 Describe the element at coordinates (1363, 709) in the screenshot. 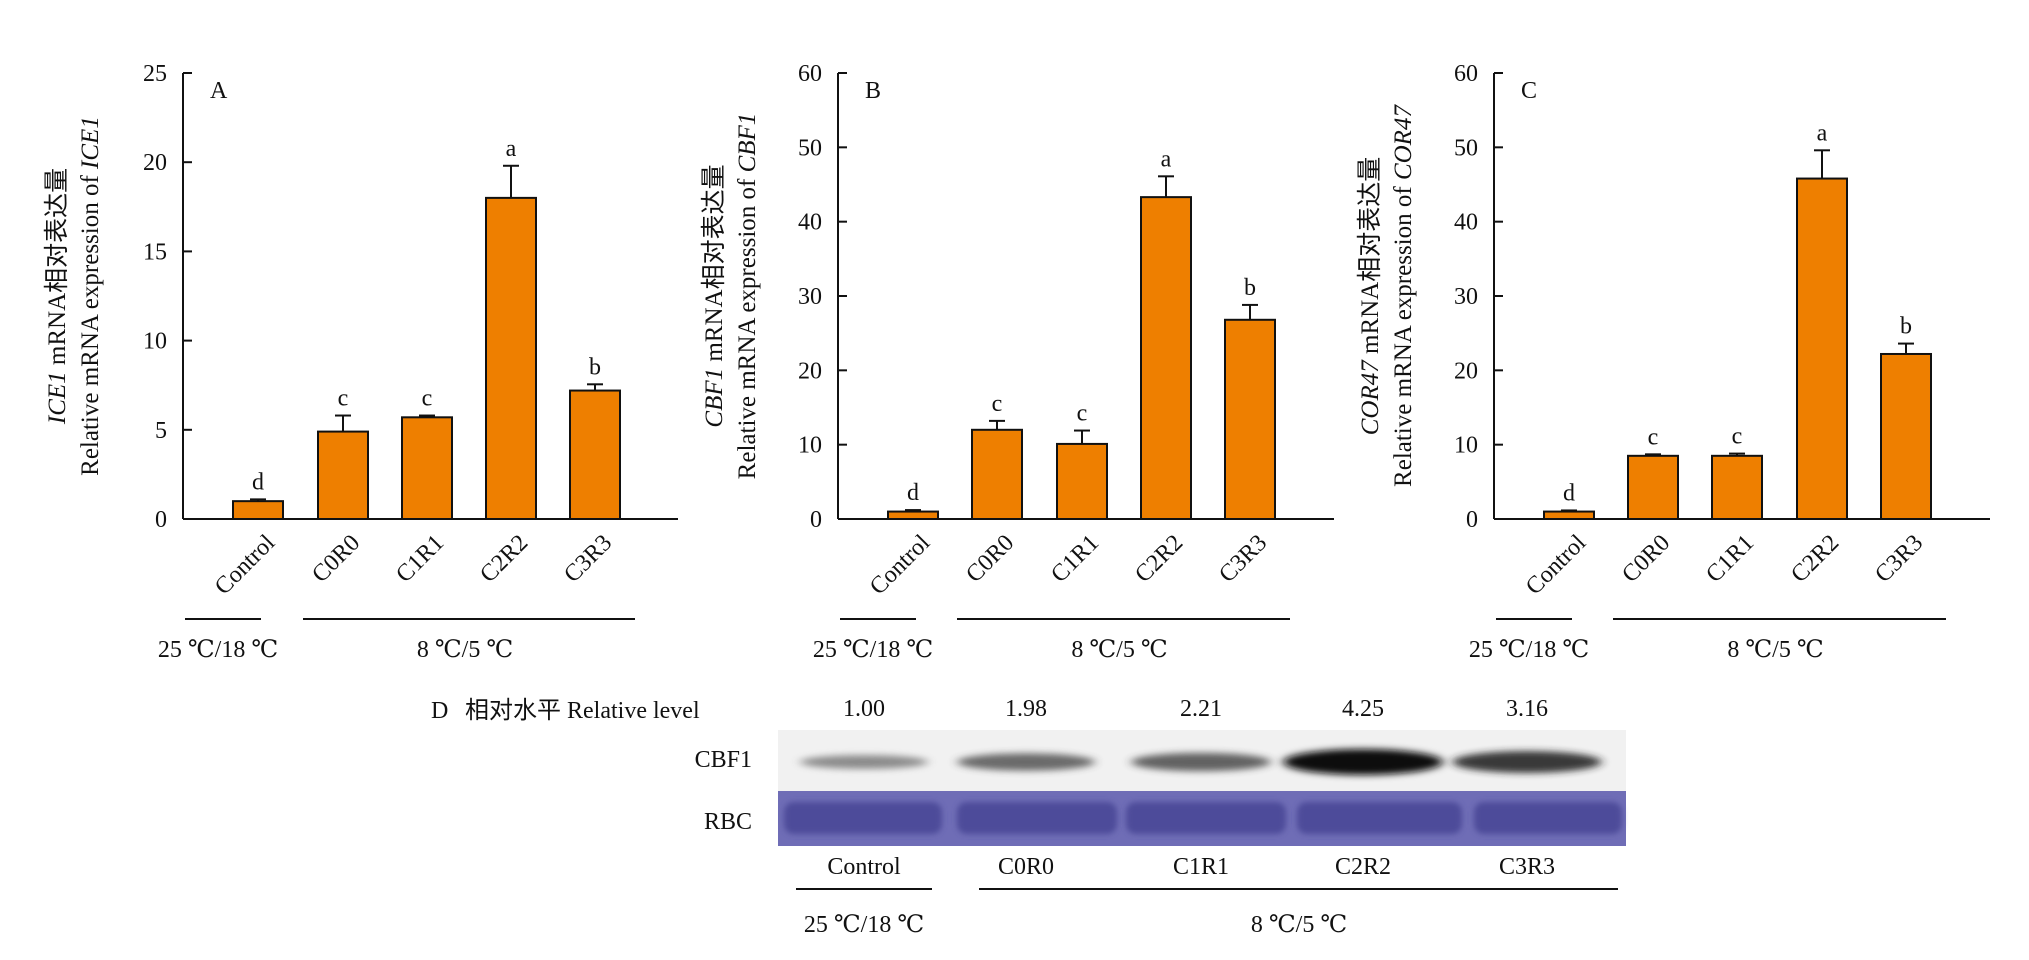

I see `blot-relative-level: 4.25` at that location.